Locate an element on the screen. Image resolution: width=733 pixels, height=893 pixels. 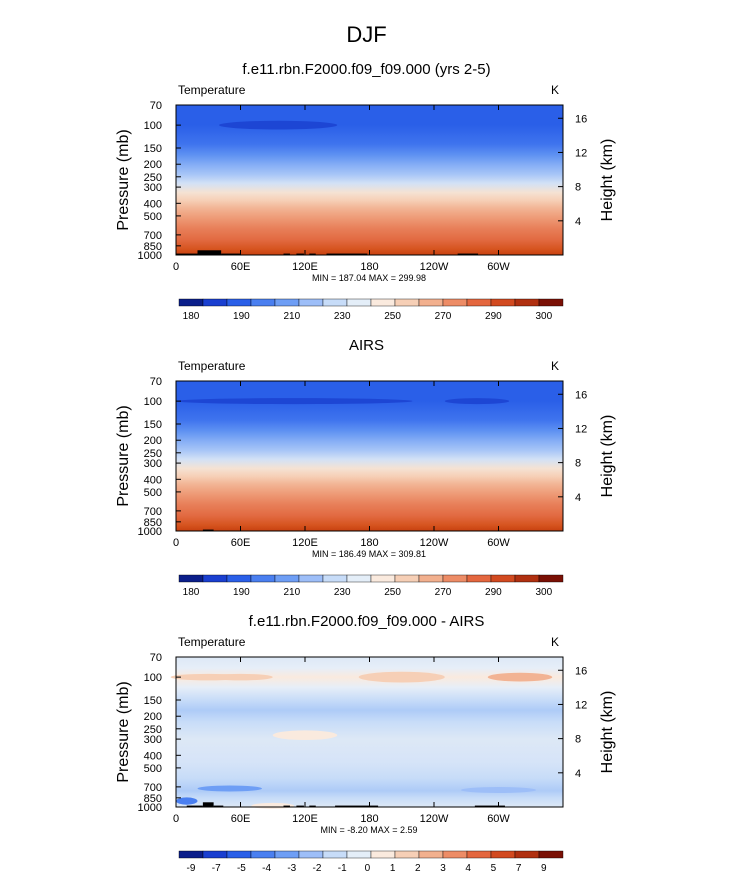
plot-background is located at coordinates (369, 456).